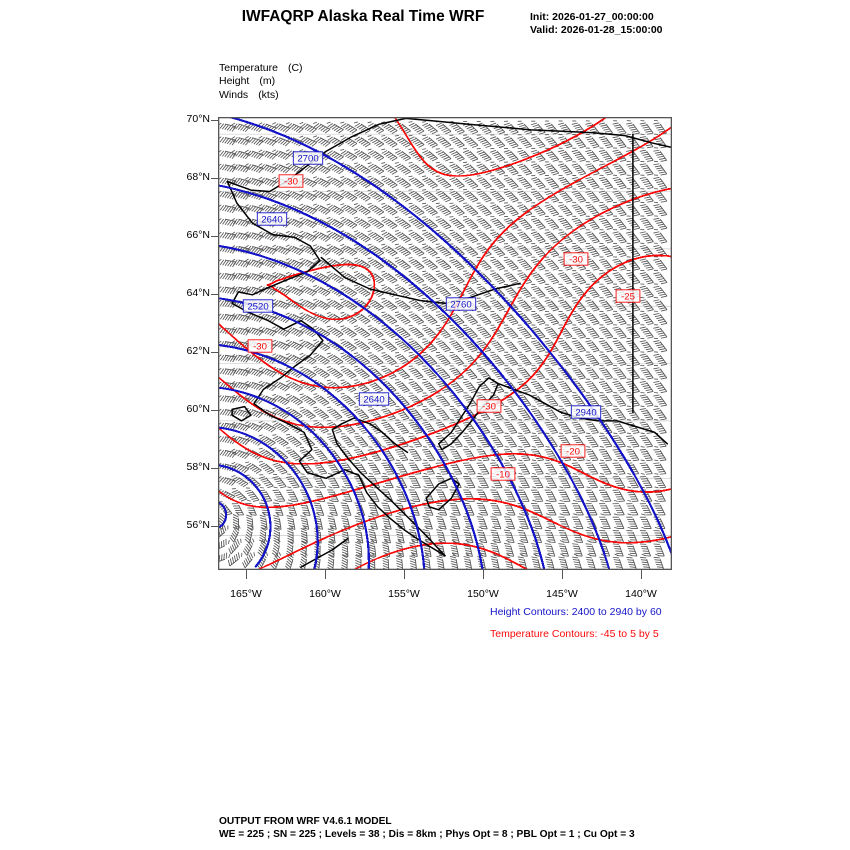 The height and width of the screenshot is (850, 850). What do you see at coordinates (257, 306) in the screenshot?
I see `contour-label: 2520` at bounding box center [257, 306].